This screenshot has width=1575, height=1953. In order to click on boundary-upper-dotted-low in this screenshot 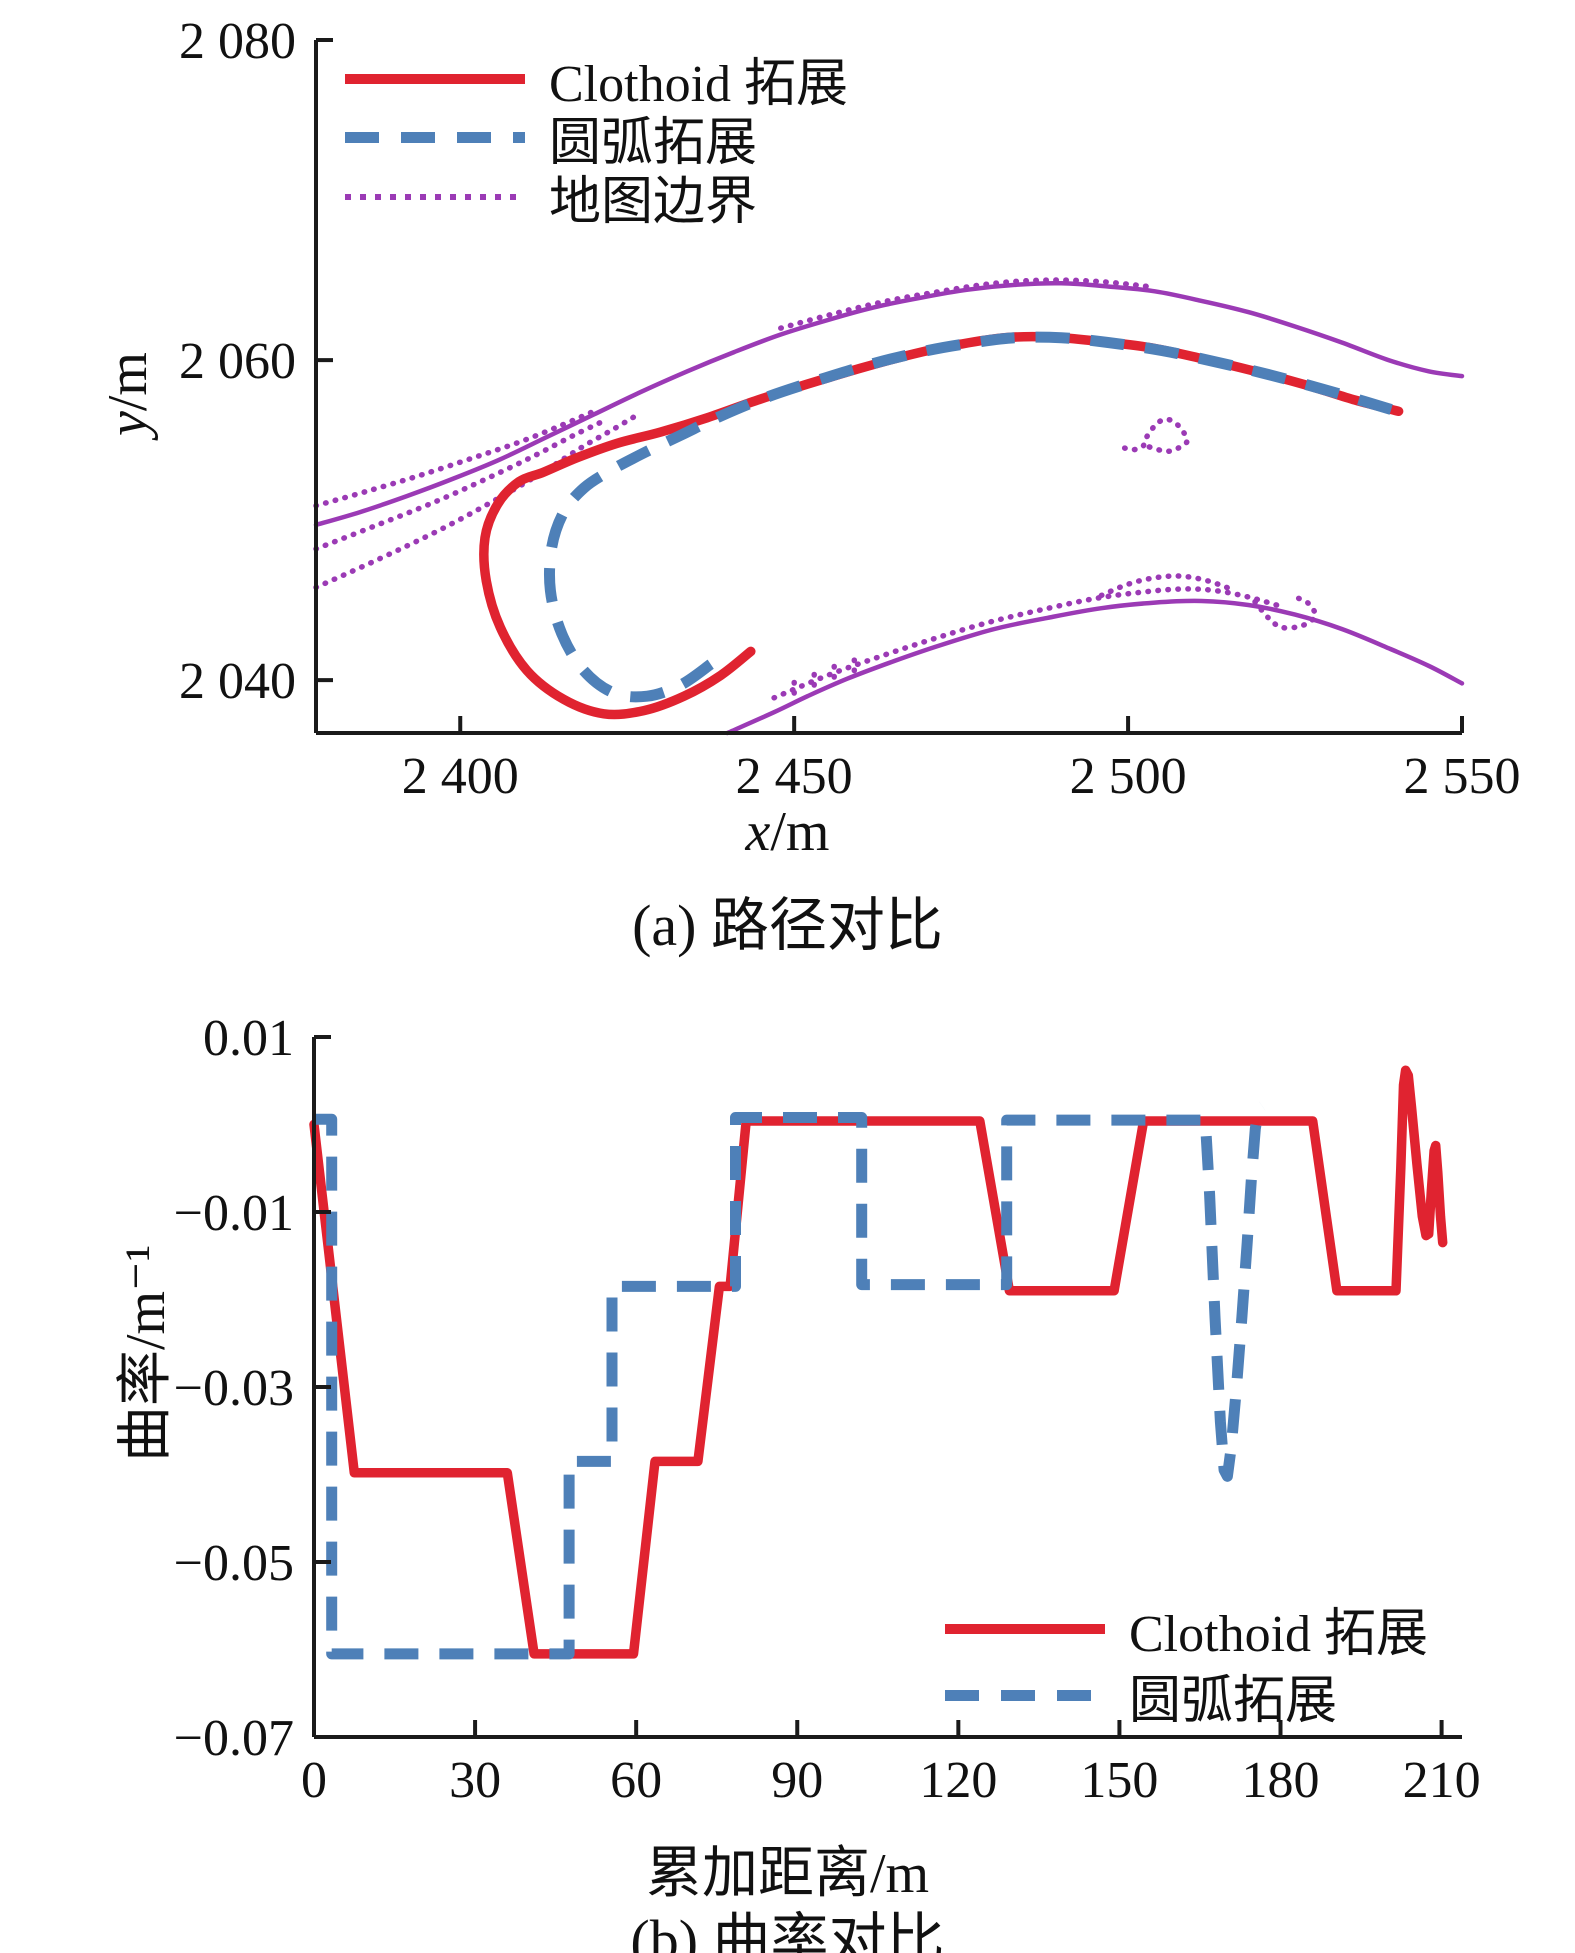, I will do `click(478, 500)`.